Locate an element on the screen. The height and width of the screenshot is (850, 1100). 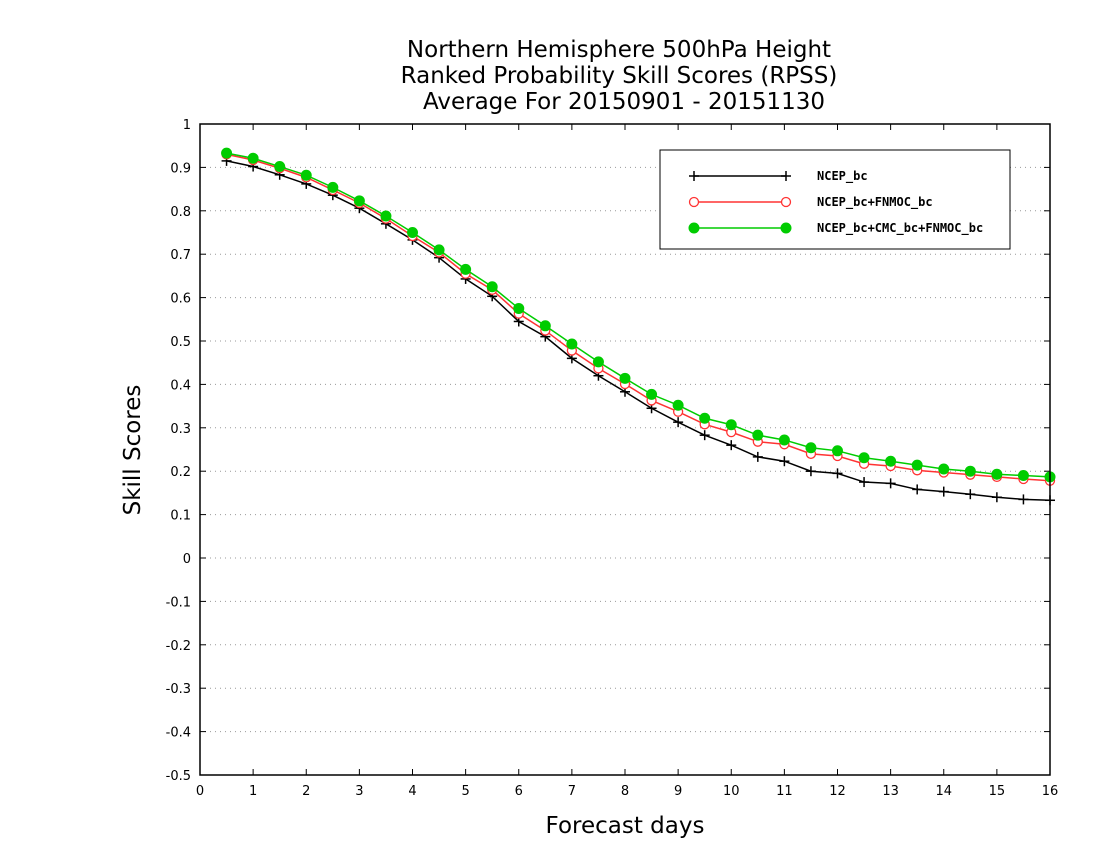
chart-title-line-3: Average For 20150901 - 20151130 is located at coordinates (624, 102).